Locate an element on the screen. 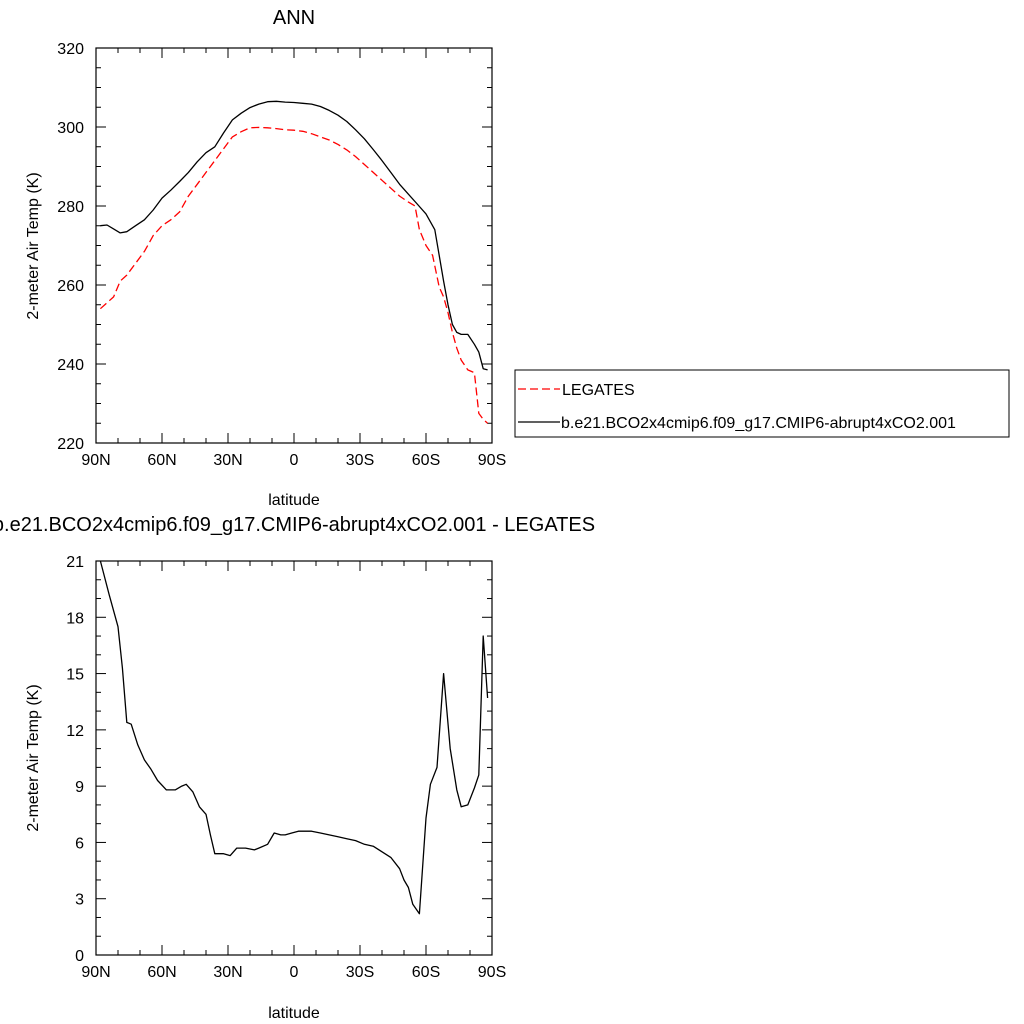 Image resolution: width=1024 pixels, height=1024 pixels. bottom-panel-x-axis-label: latitude is located at coordinates (294, 1013).